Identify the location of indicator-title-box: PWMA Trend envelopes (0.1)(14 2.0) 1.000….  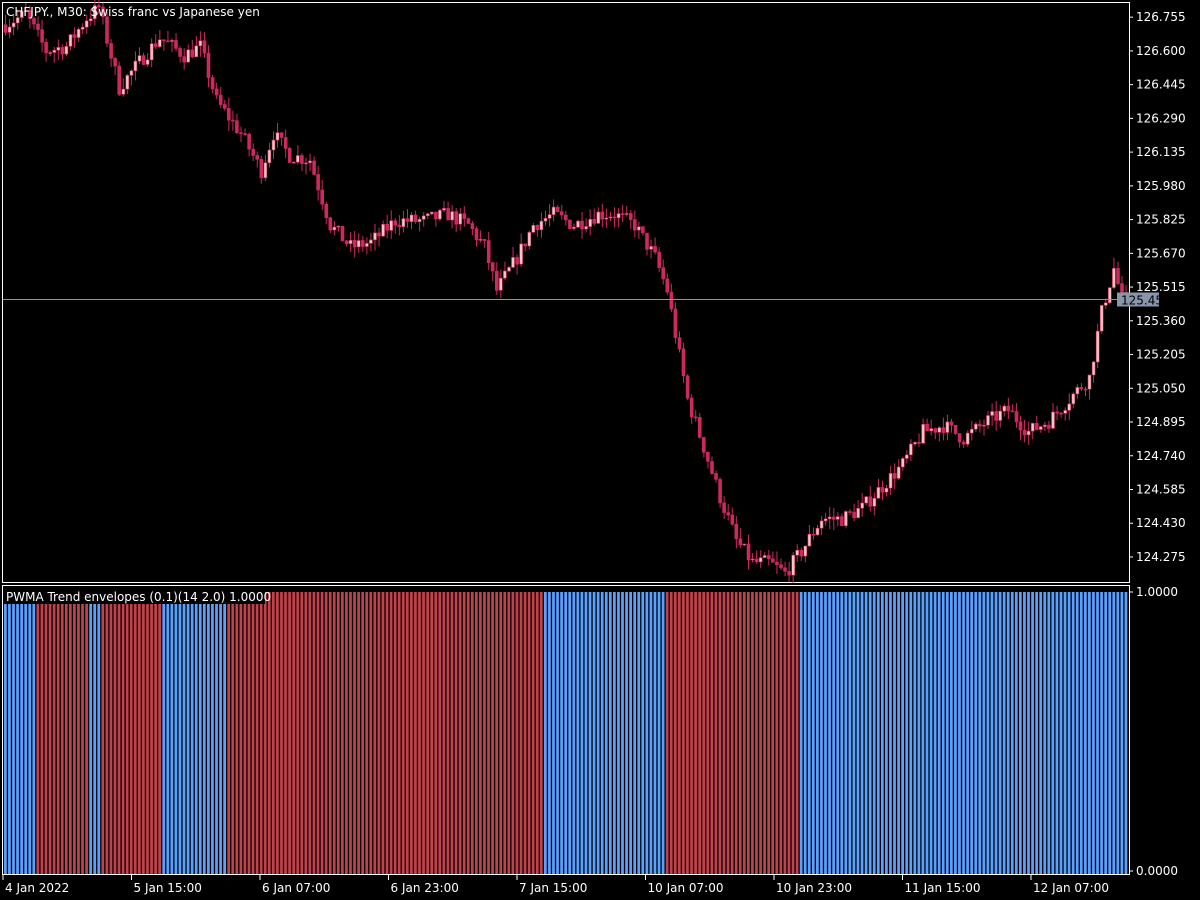
(137, 596).